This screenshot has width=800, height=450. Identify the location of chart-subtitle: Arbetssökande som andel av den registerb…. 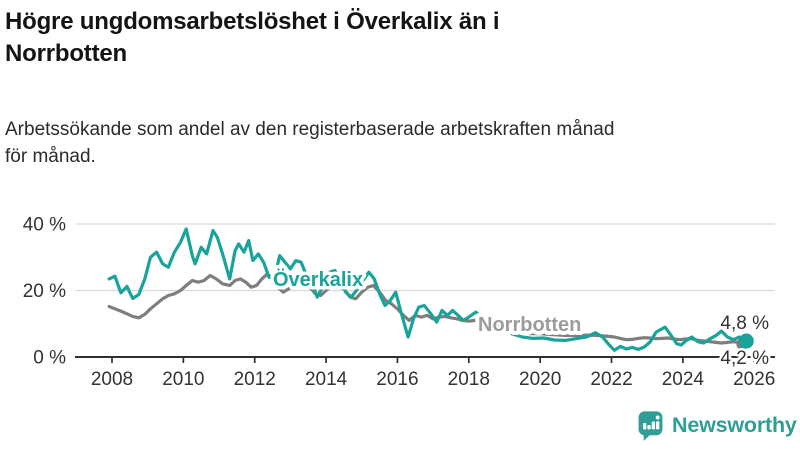
(401, 144).